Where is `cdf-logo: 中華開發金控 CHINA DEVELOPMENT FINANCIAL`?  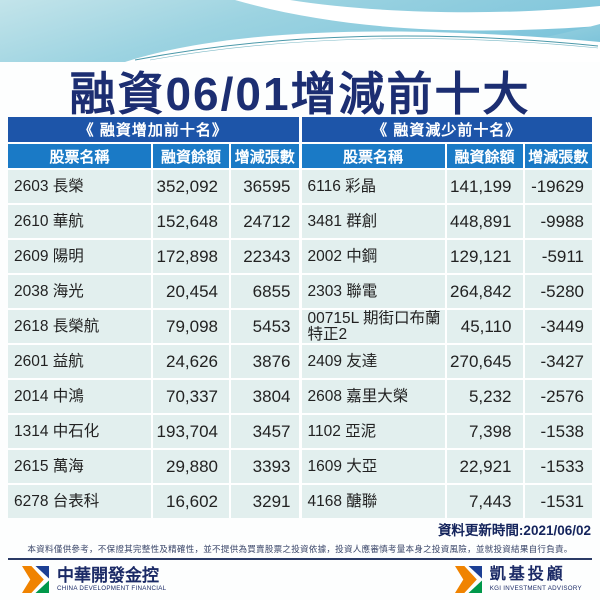 cdf-logo: 中華開發金控 CHINA DEVELOPMENT FINANCIAL is located at coordinates (94, 579).